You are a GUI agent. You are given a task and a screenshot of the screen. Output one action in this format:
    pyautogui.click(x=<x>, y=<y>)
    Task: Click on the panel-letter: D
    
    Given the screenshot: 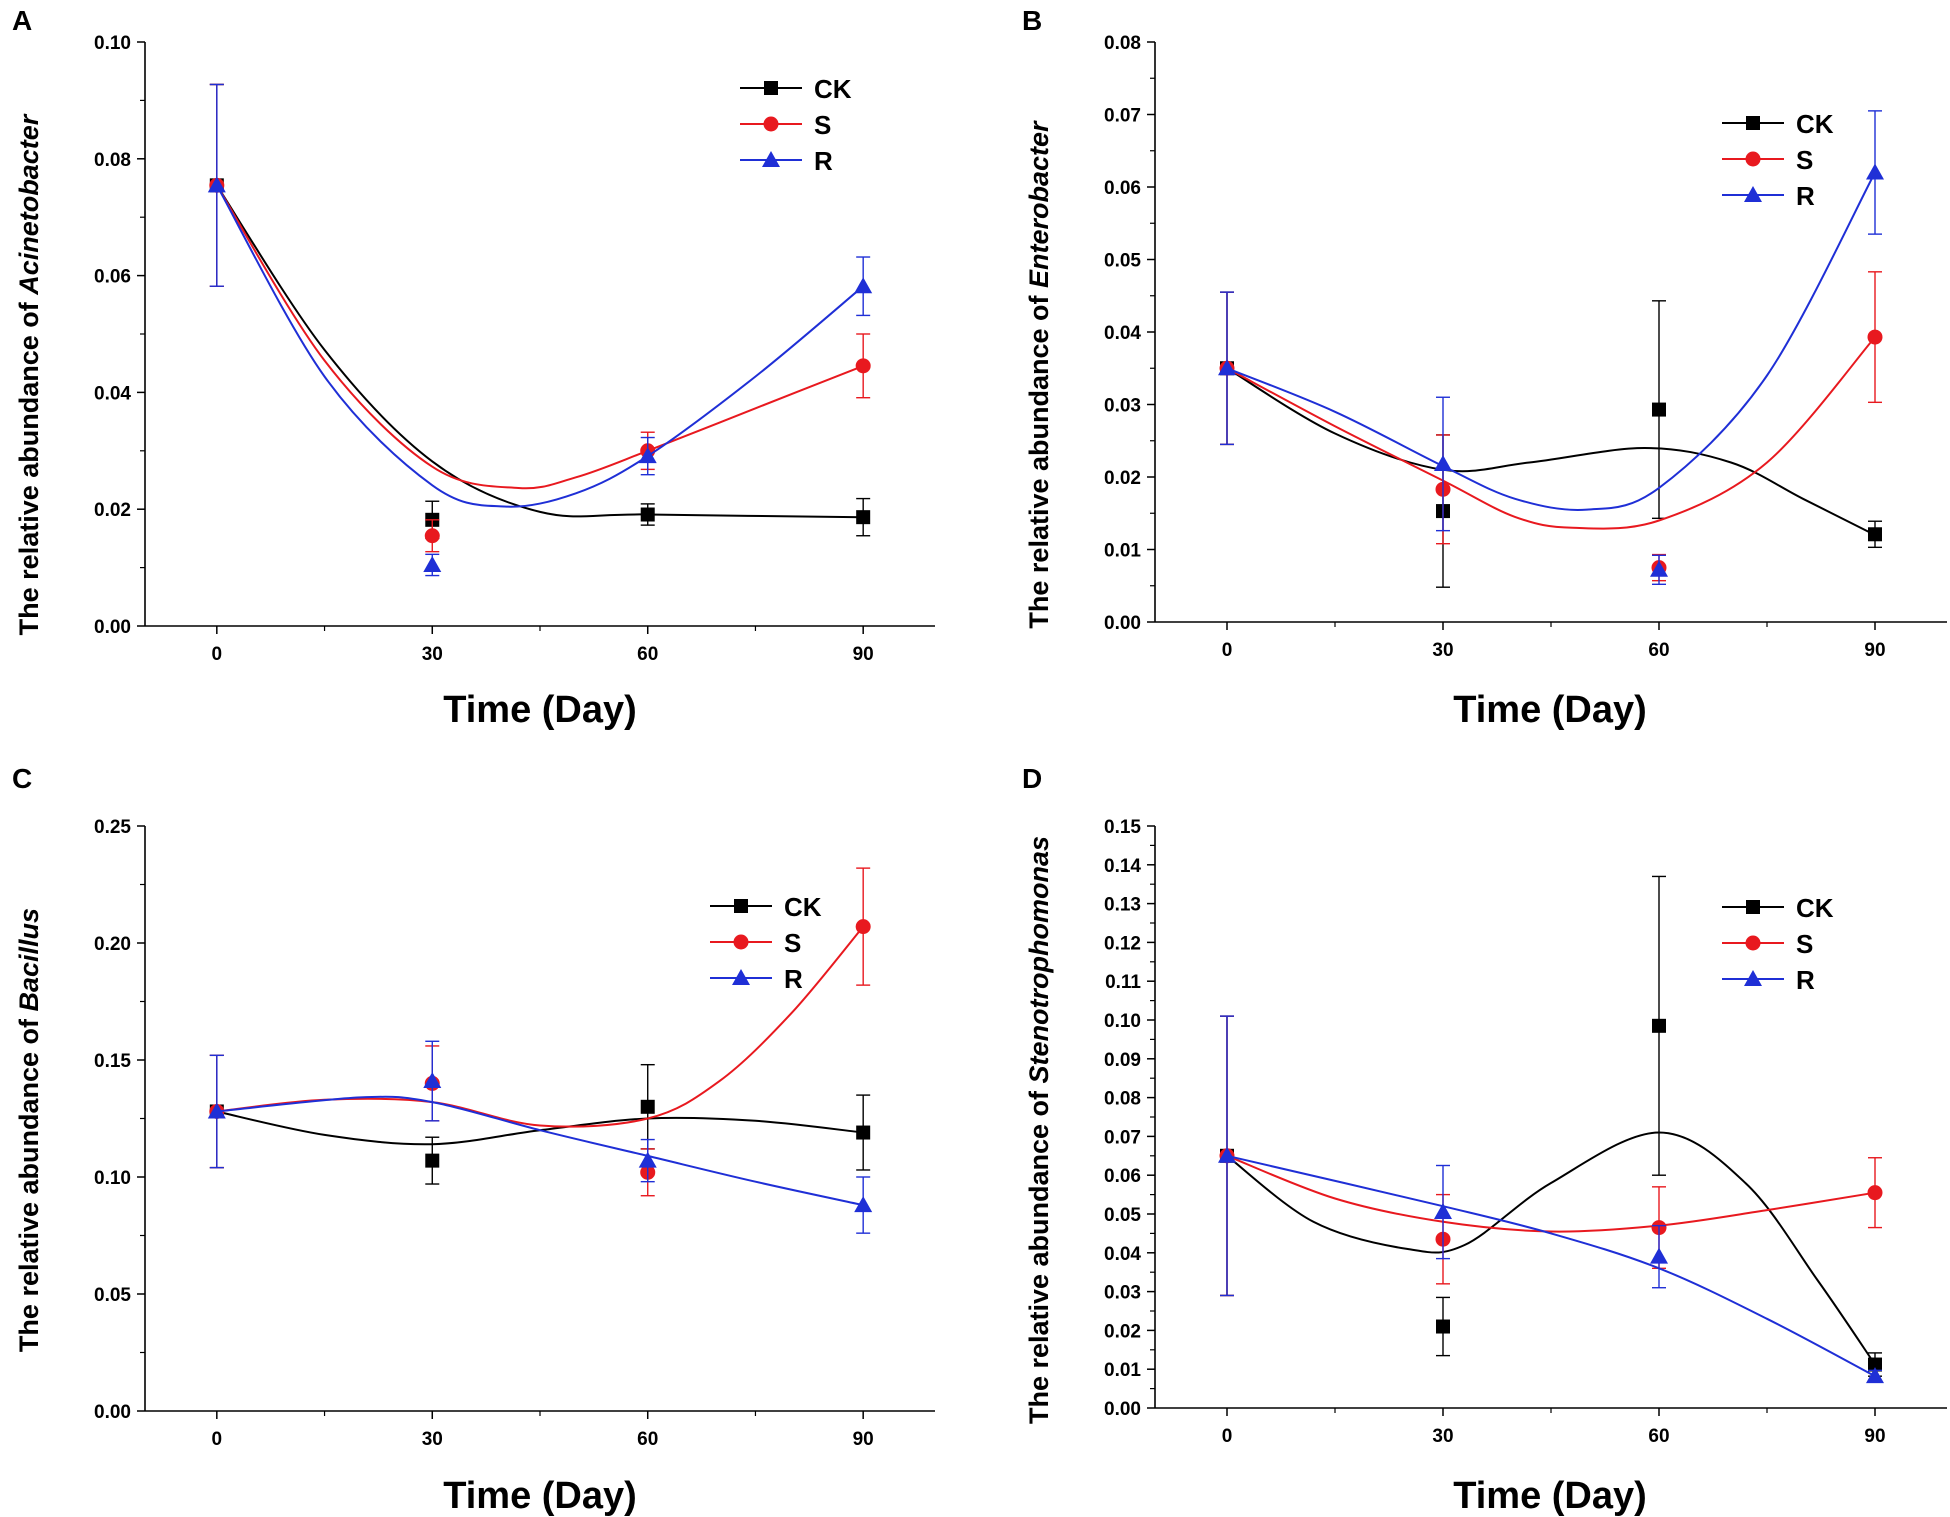 What is the action you would take?
    pyautogui.click(x=1032, y=778)
    